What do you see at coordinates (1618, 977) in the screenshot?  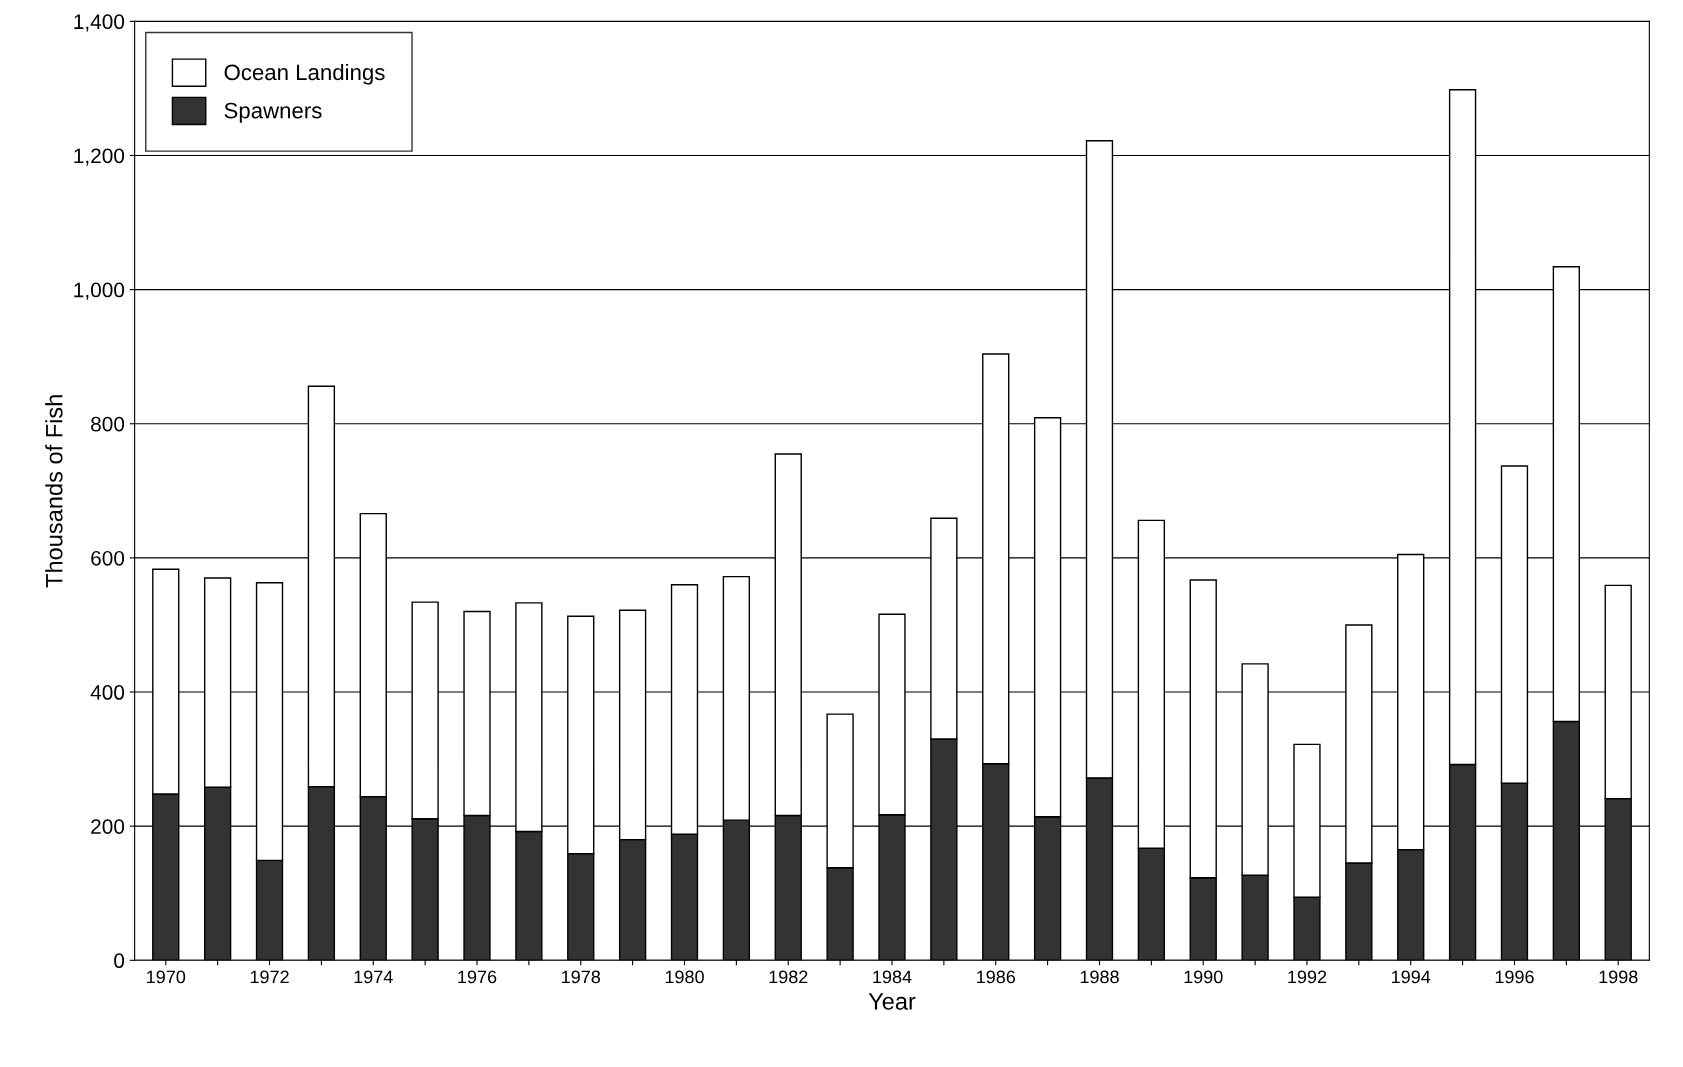 I see `x-tick-label: 1998` at bounding box center [1618, 977].